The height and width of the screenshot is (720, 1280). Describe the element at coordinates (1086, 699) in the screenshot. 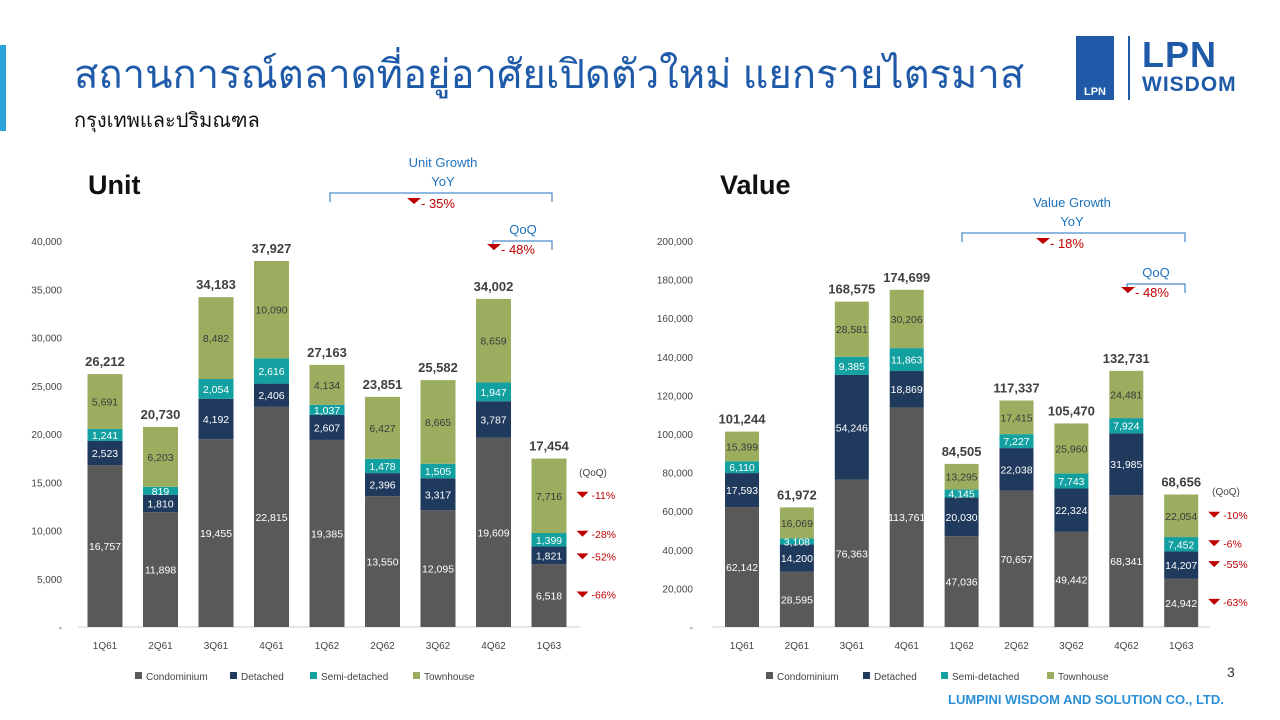

I see `company-footer: LUMPINI WISDOM AND SOLUTION CO., LTD.` at that location.